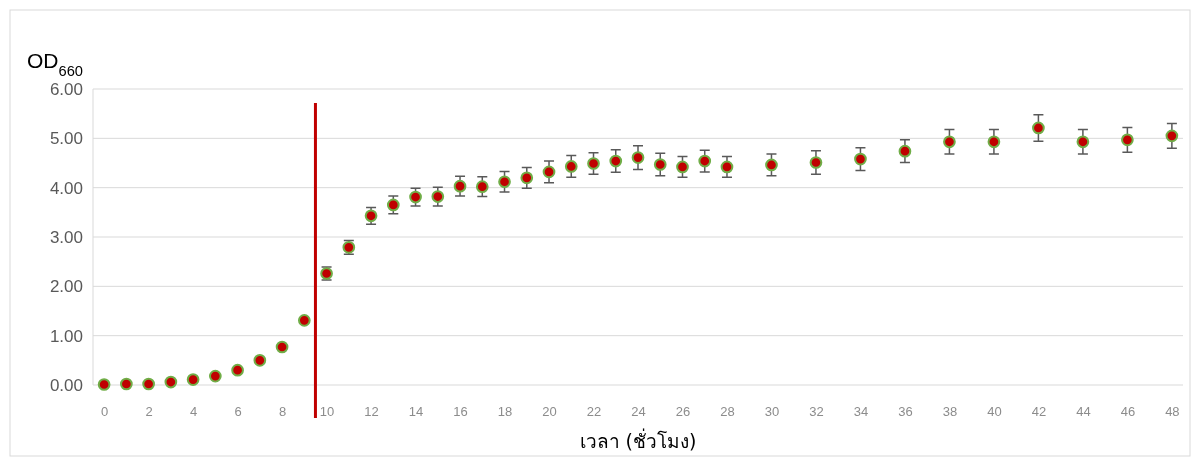  I want to click on x-tick-label: 22, so click(594, 412).